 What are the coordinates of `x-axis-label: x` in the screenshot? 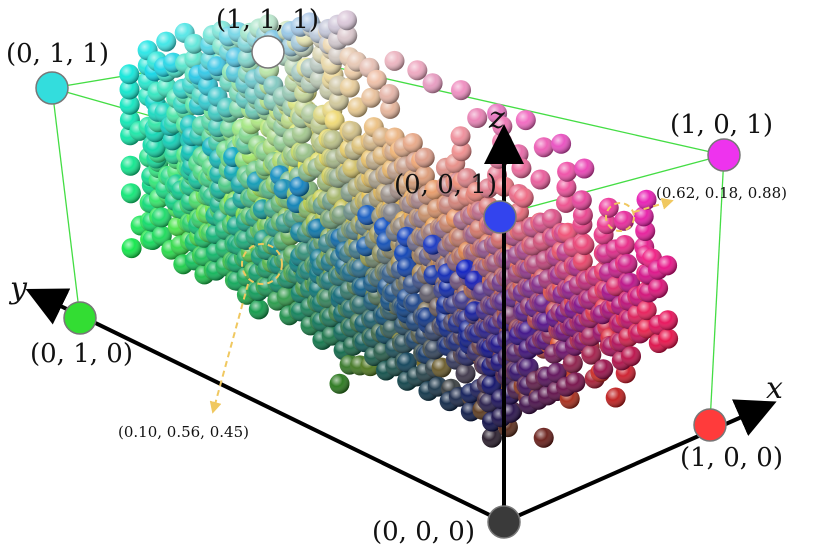 It's located at (774, 388).